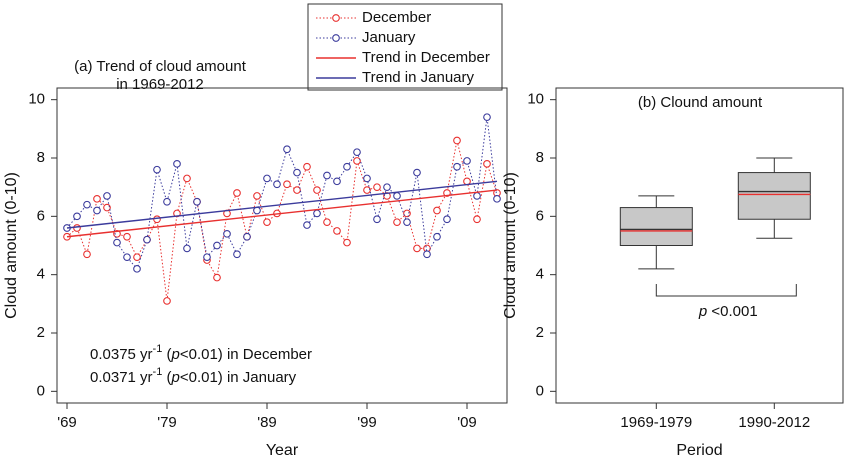 This screenshot has height=459, width=850. I want to click on x-tick-label: '89, so click(267, 422).